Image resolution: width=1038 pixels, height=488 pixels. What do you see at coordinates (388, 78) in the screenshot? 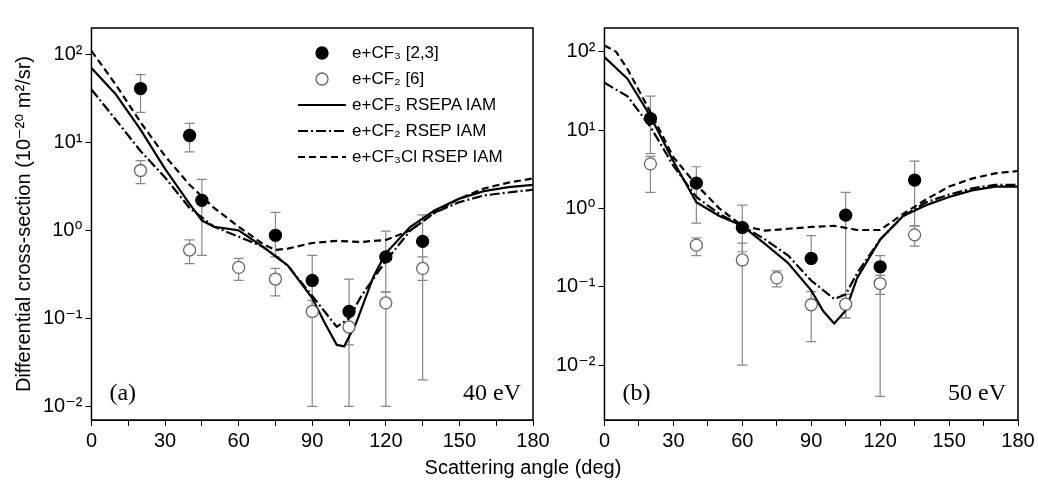
I see `legend-label: e+CF₂ [6]` at bounding box center [388, 78].